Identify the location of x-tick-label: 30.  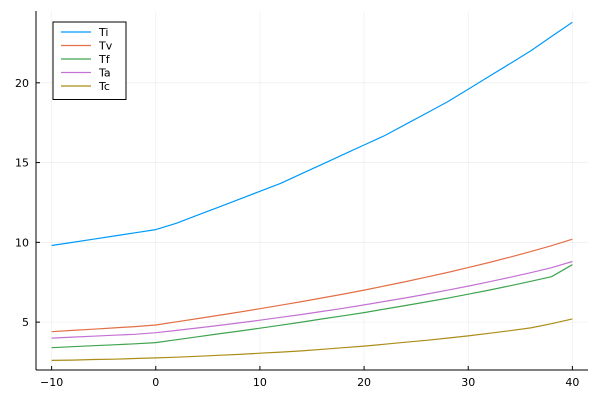
(468, 382).